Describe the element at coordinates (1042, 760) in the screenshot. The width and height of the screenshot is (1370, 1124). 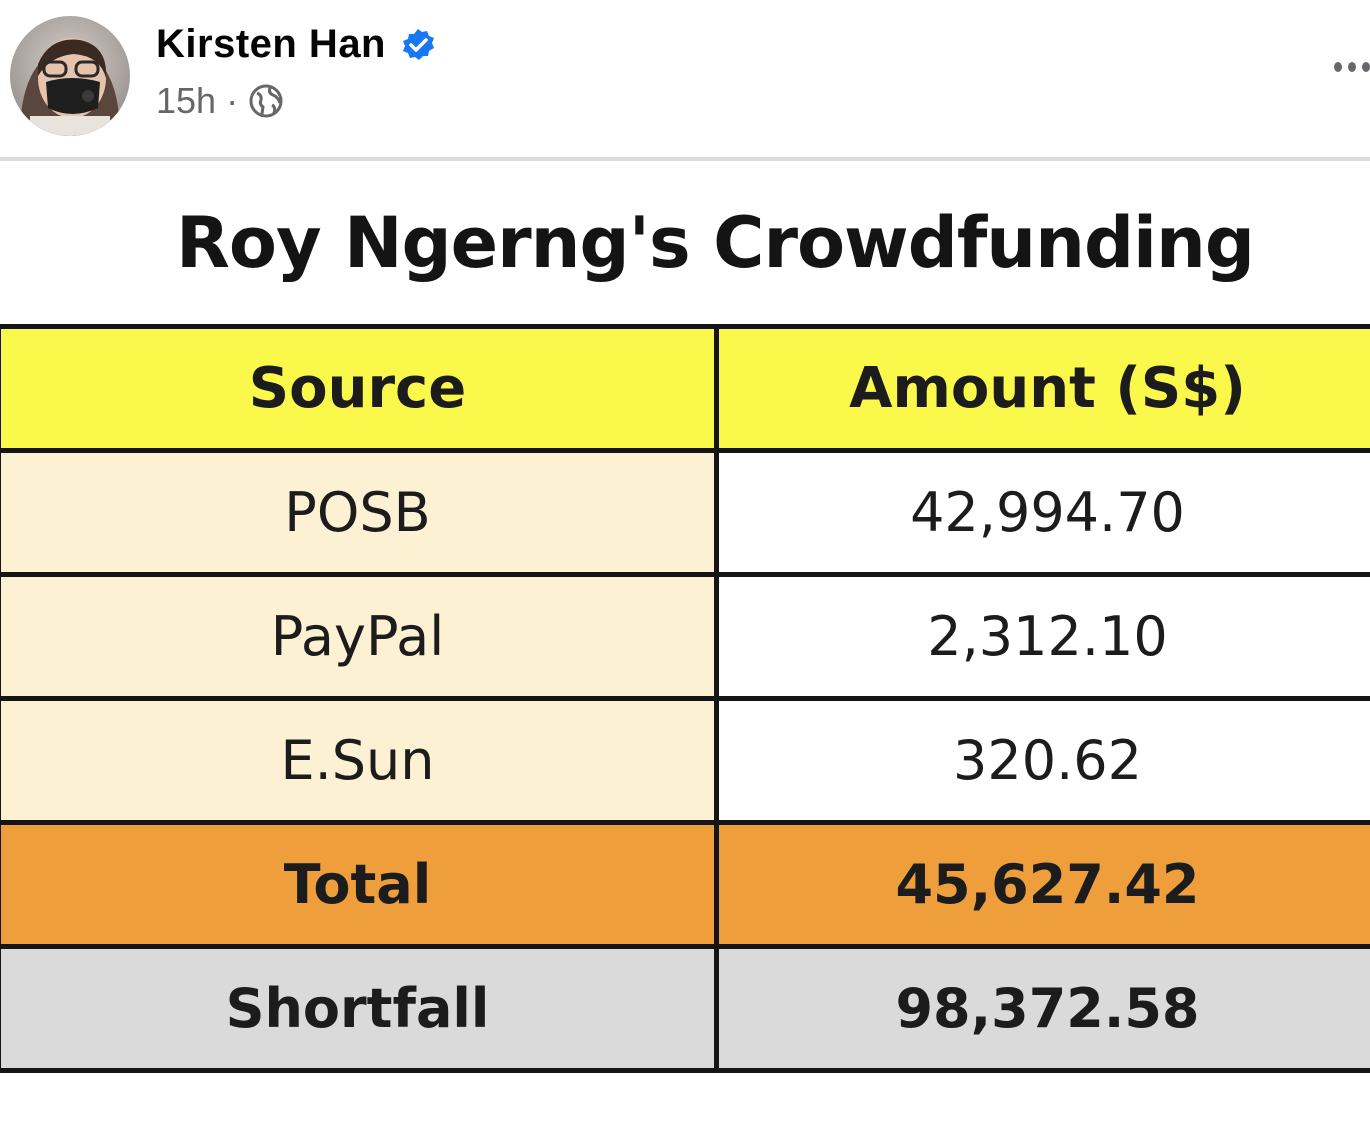
I see `amount-cell: 320.62` at that location.